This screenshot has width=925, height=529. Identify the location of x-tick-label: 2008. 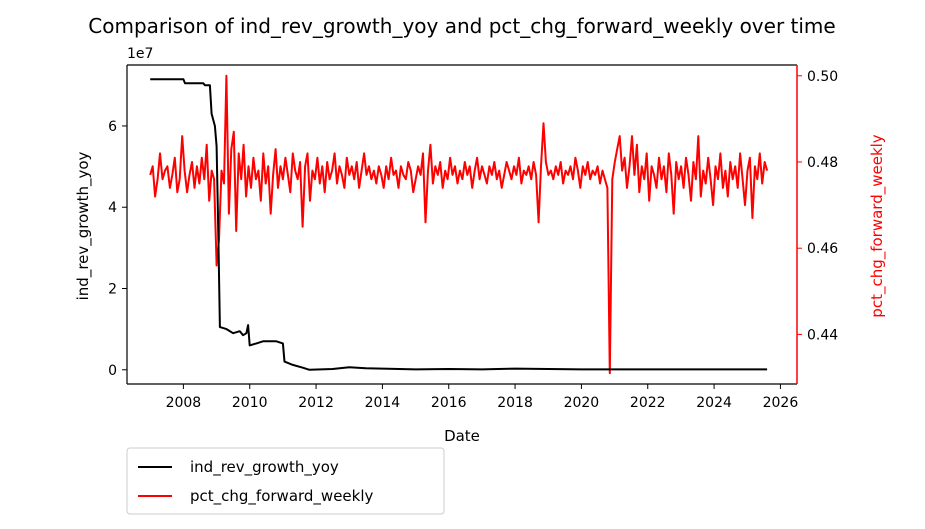
(184, 403).